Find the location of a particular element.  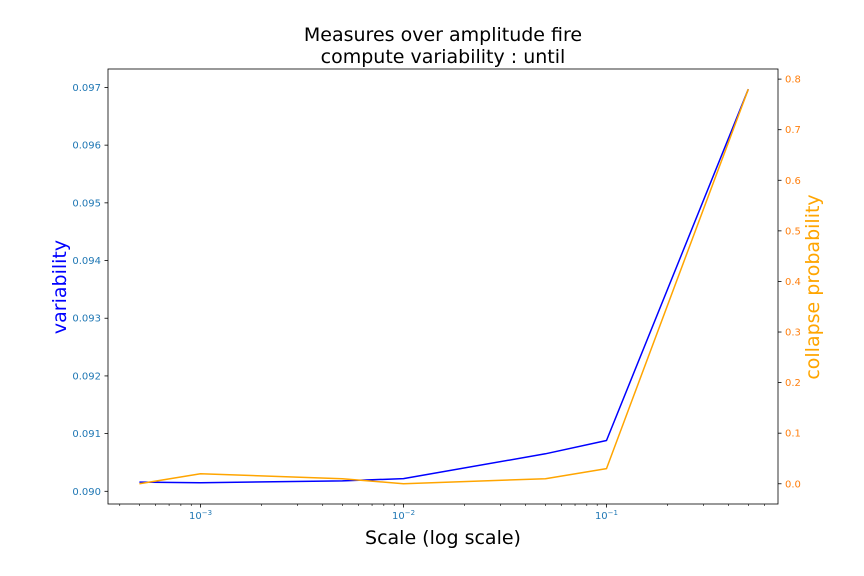

y-right-tick-label: 0.3 is located at coordinates (793, 333).